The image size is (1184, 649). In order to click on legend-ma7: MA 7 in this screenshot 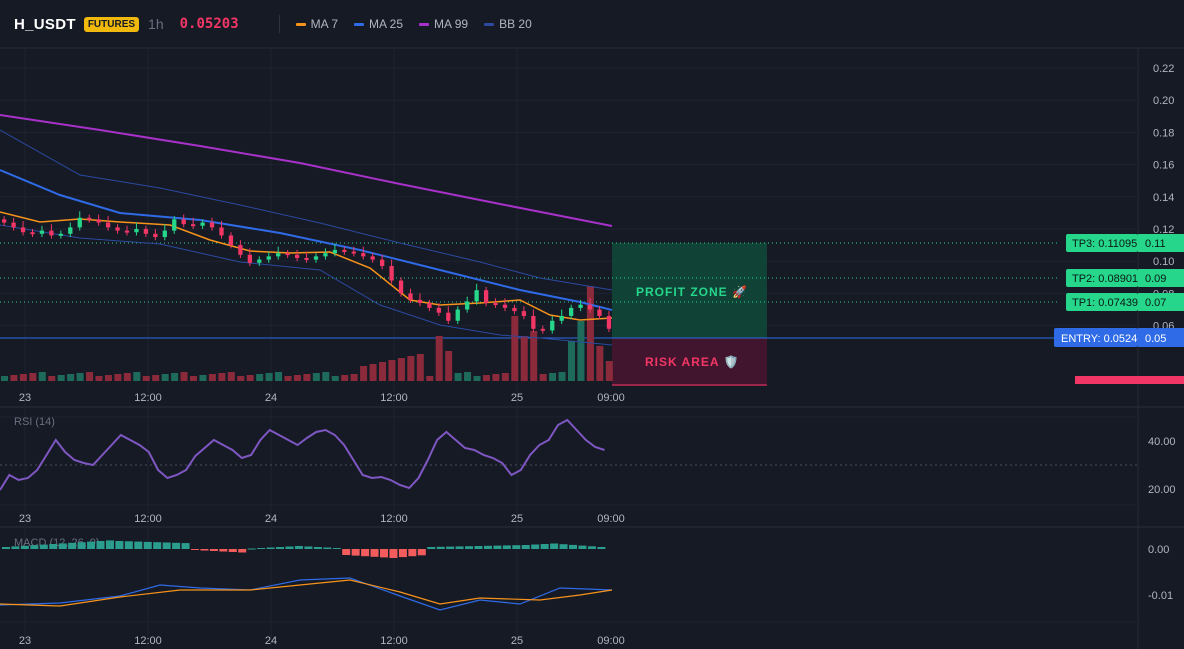, I will do `click(316, 24)`.